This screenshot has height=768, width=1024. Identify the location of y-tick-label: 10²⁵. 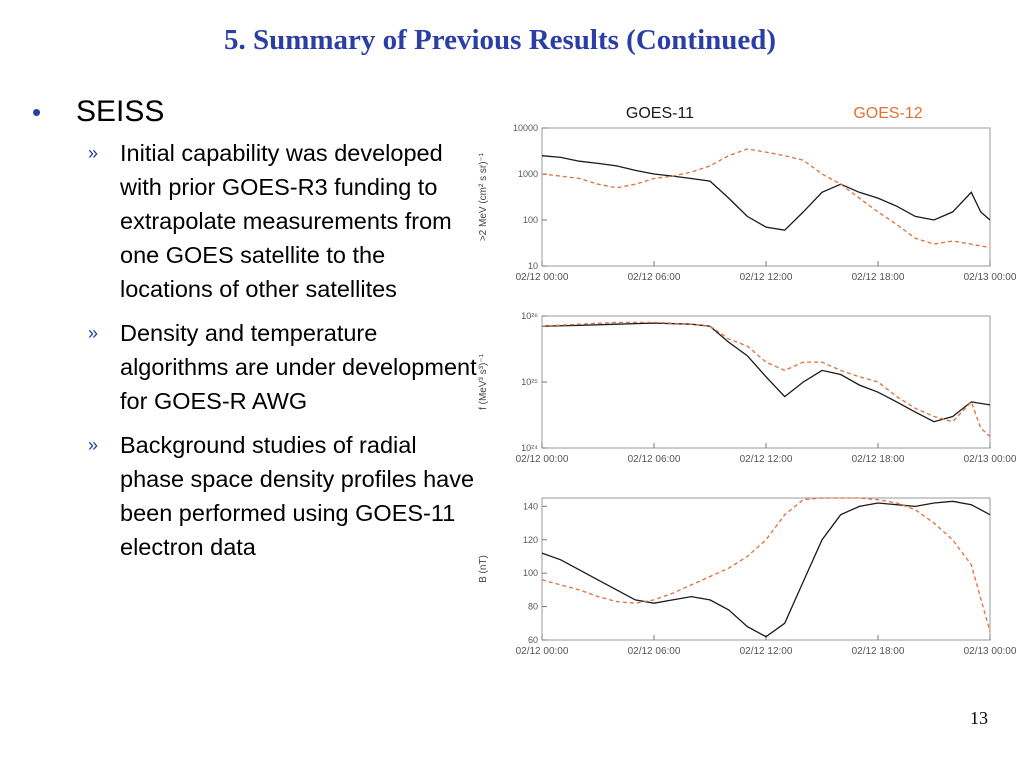
(529, 382).